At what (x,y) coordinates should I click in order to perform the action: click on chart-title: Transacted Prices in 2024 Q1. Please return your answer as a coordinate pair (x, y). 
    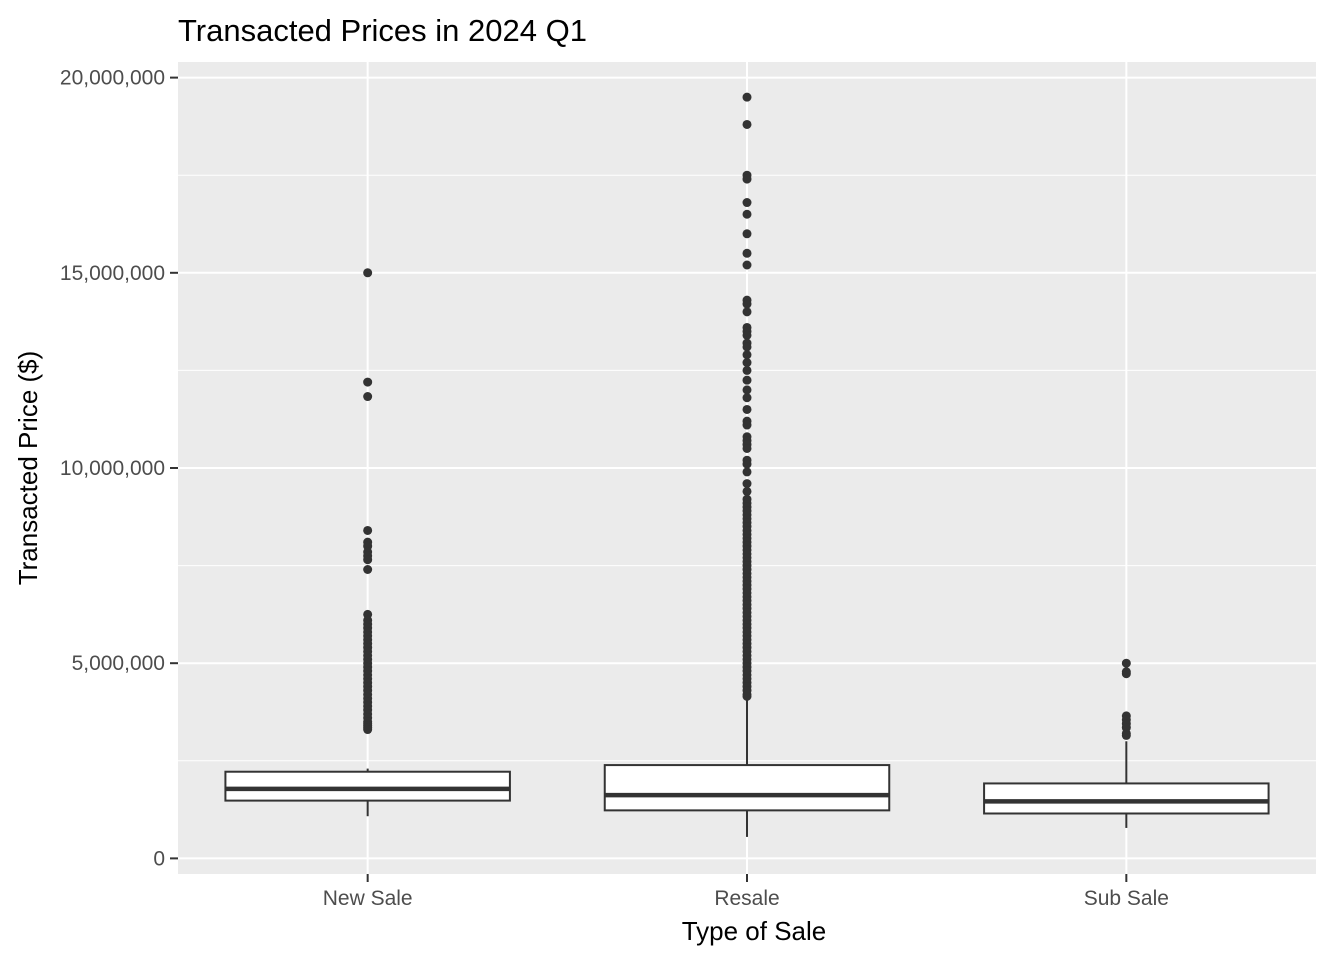
    Looking at the image, I should click on (382, 30).